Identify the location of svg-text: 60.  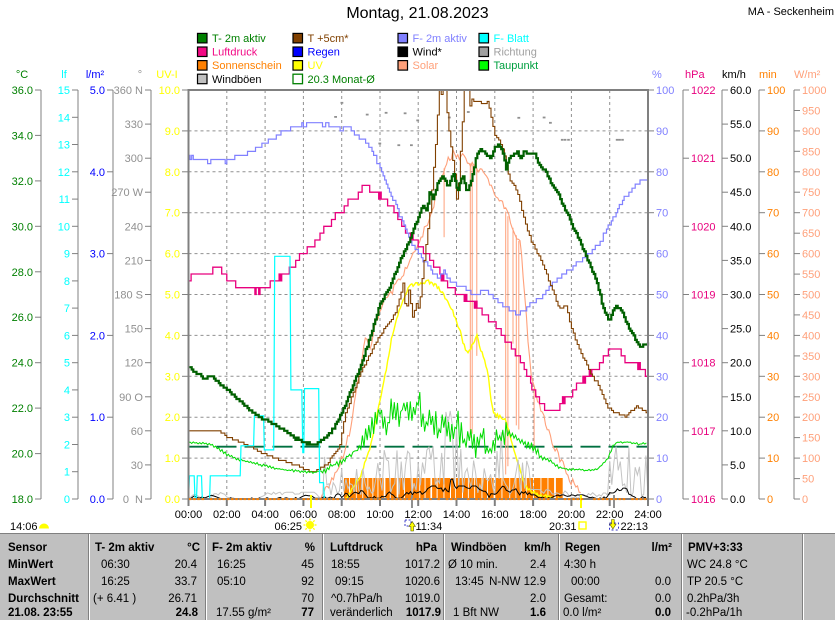
(773, 255).